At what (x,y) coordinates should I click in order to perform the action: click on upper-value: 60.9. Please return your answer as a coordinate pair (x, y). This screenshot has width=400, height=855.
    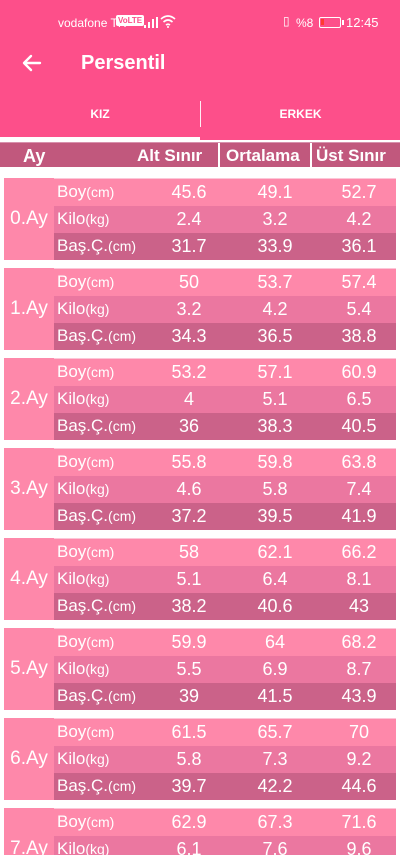
    Looking at the image, I should click on (359, 372).